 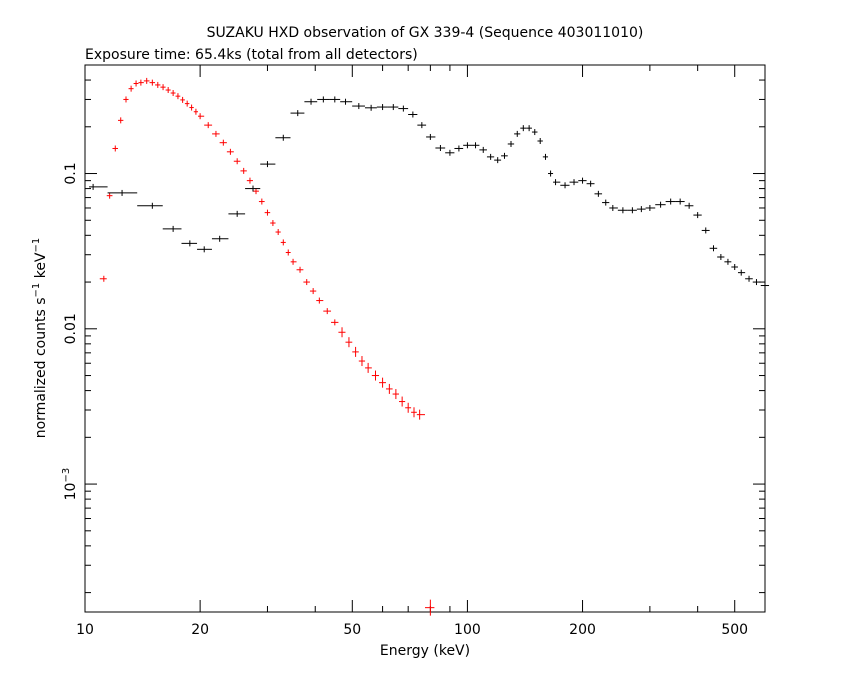 I want to click on x-tick-label: 50, so click(x=352, y=630).